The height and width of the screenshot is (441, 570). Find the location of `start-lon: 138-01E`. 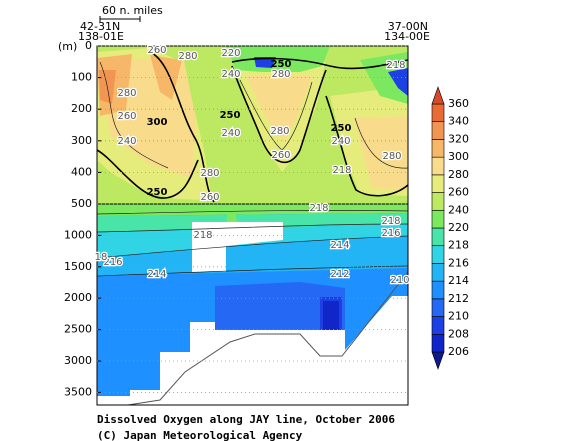

start-lon: 138-01E is located at coordinates (101, 36).